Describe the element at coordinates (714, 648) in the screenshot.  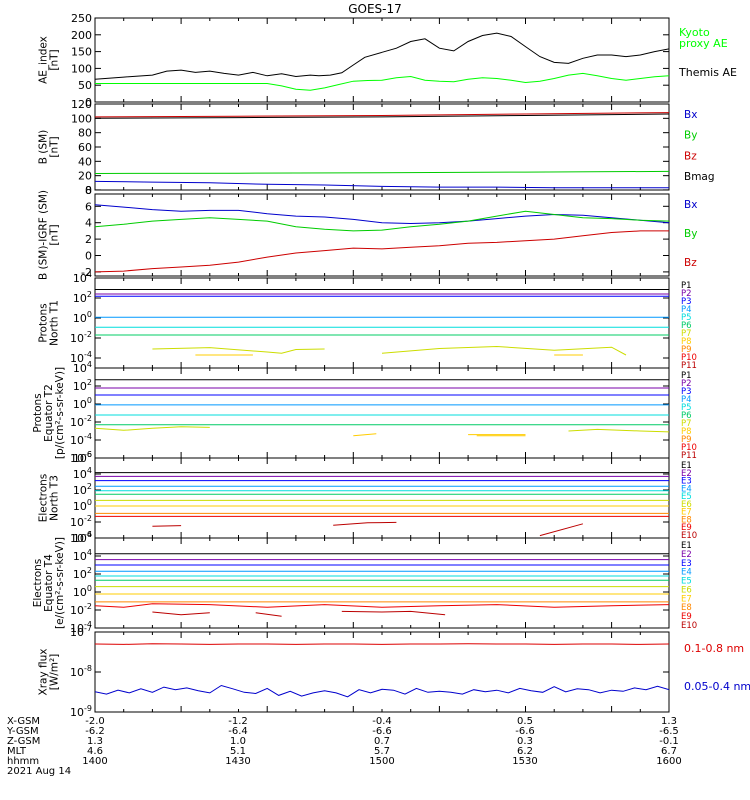
I see `legend-entry: 0.1-0.8 nm` at that location.